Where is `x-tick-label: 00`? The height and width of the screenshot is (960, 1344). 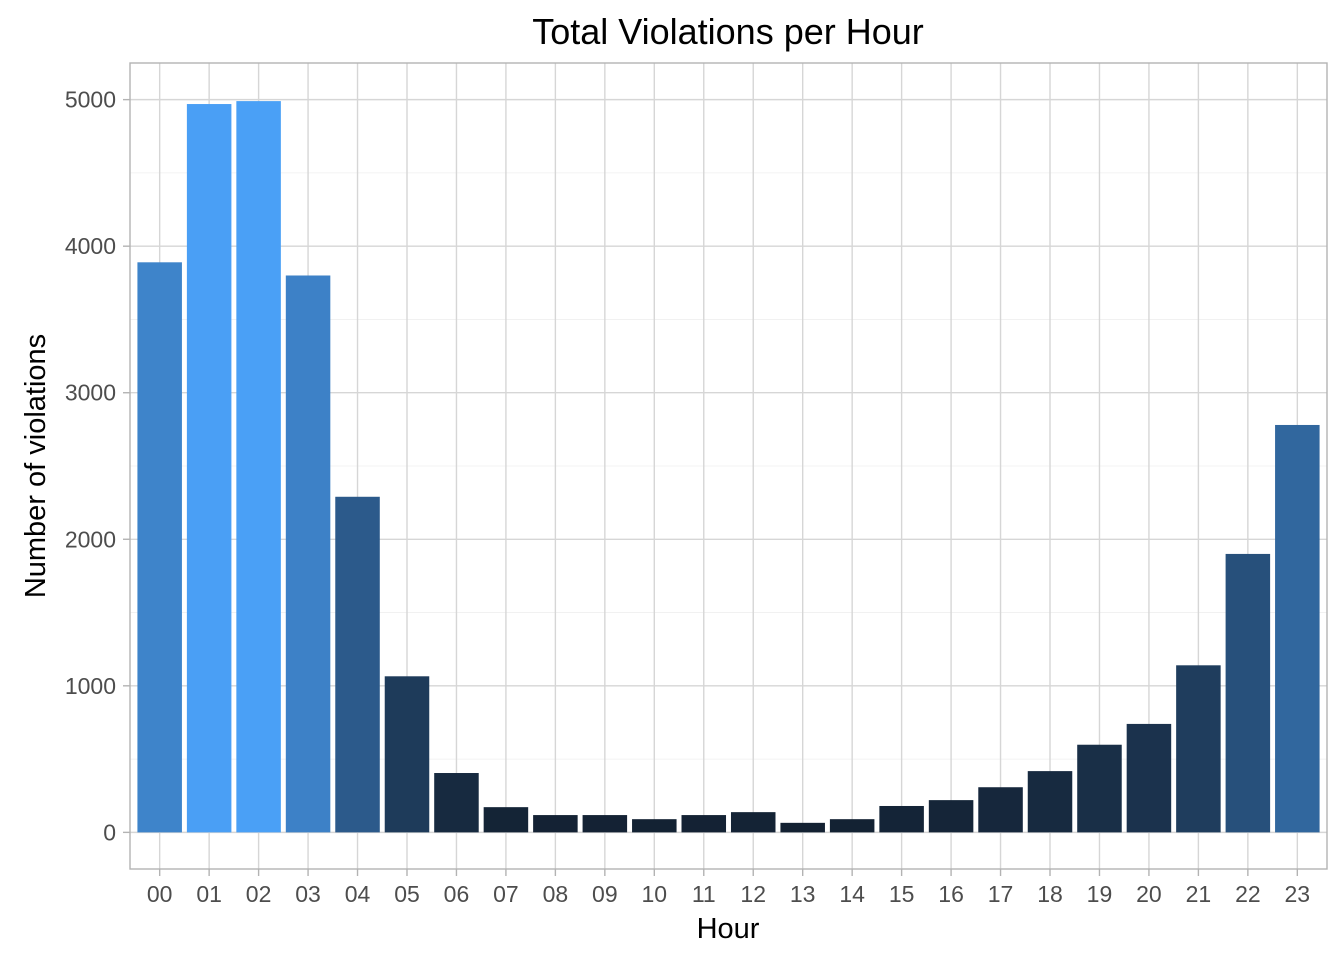
x-tick-label: 00 is located at coordinates (160, 894).